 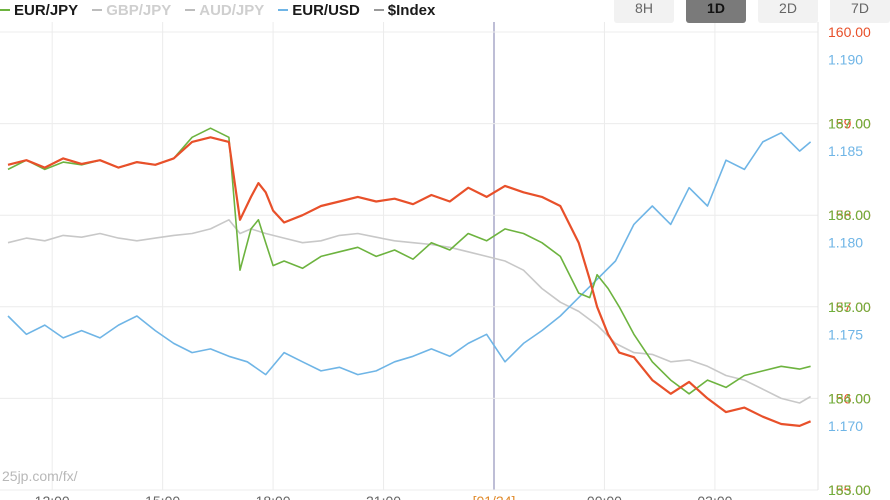 What do you see at coordinates (714, 496) in the screenshot?
I see `x-tick-label: 03:00` at bounding box center [714, 496].